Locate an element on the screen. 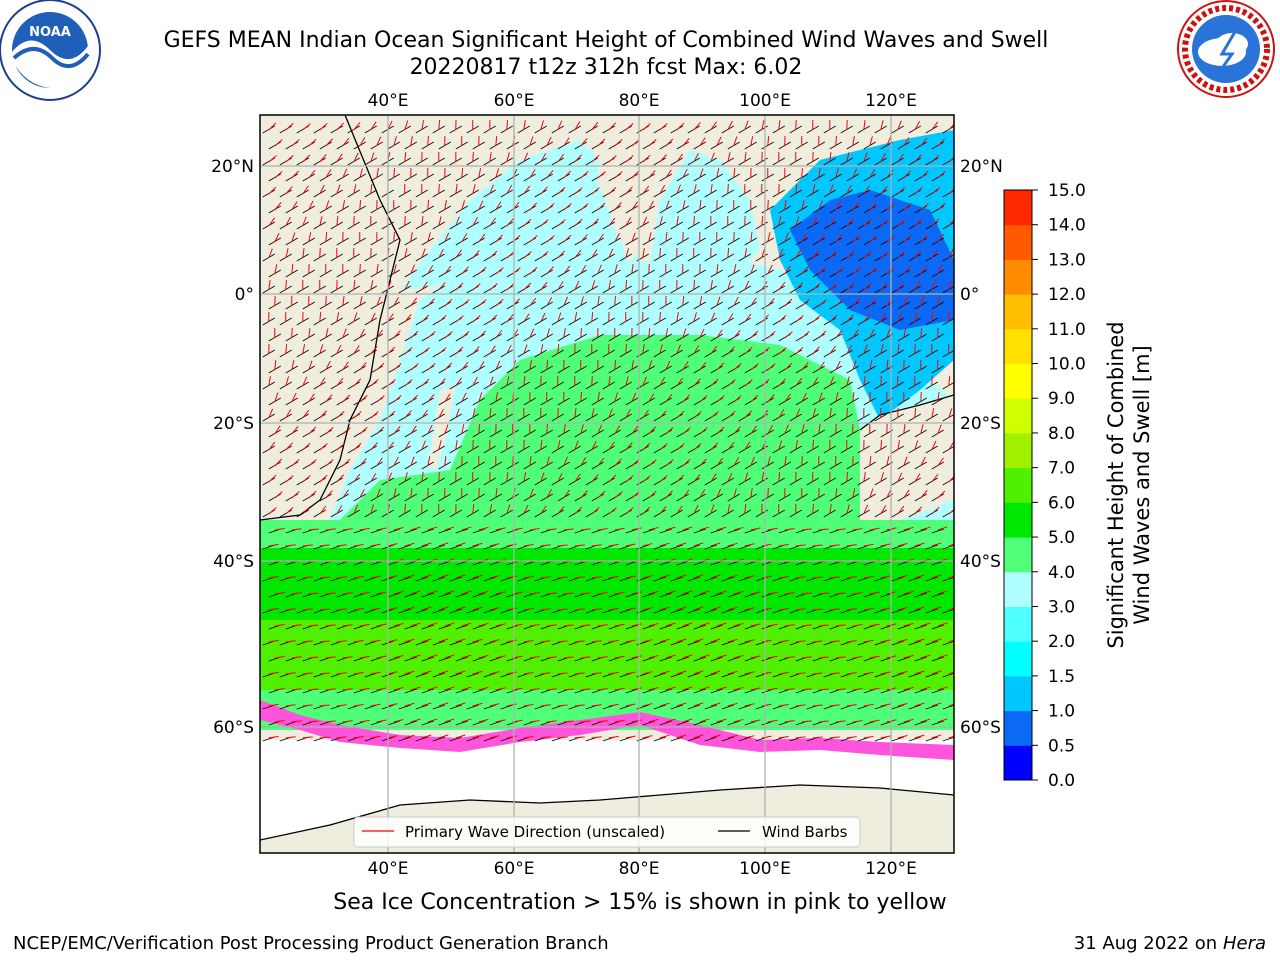  colorbar-tick-label: 6.0 is located at coordinates (1061, 503).